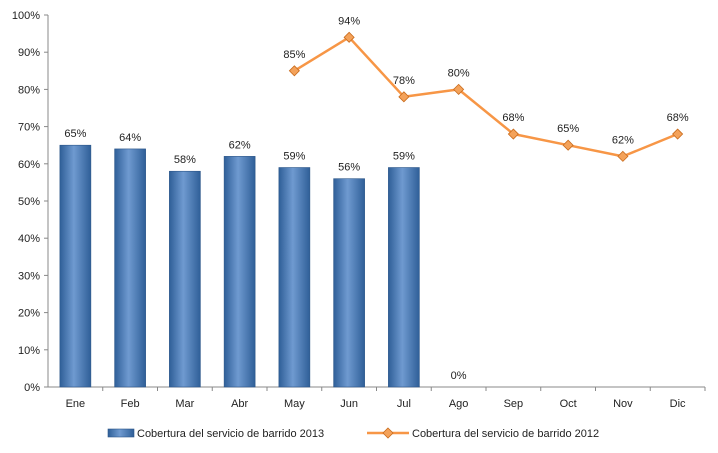 The width and height of the screenshot is (718, 453). I want to click on y-tick-label: 30%, so click(29, 276).